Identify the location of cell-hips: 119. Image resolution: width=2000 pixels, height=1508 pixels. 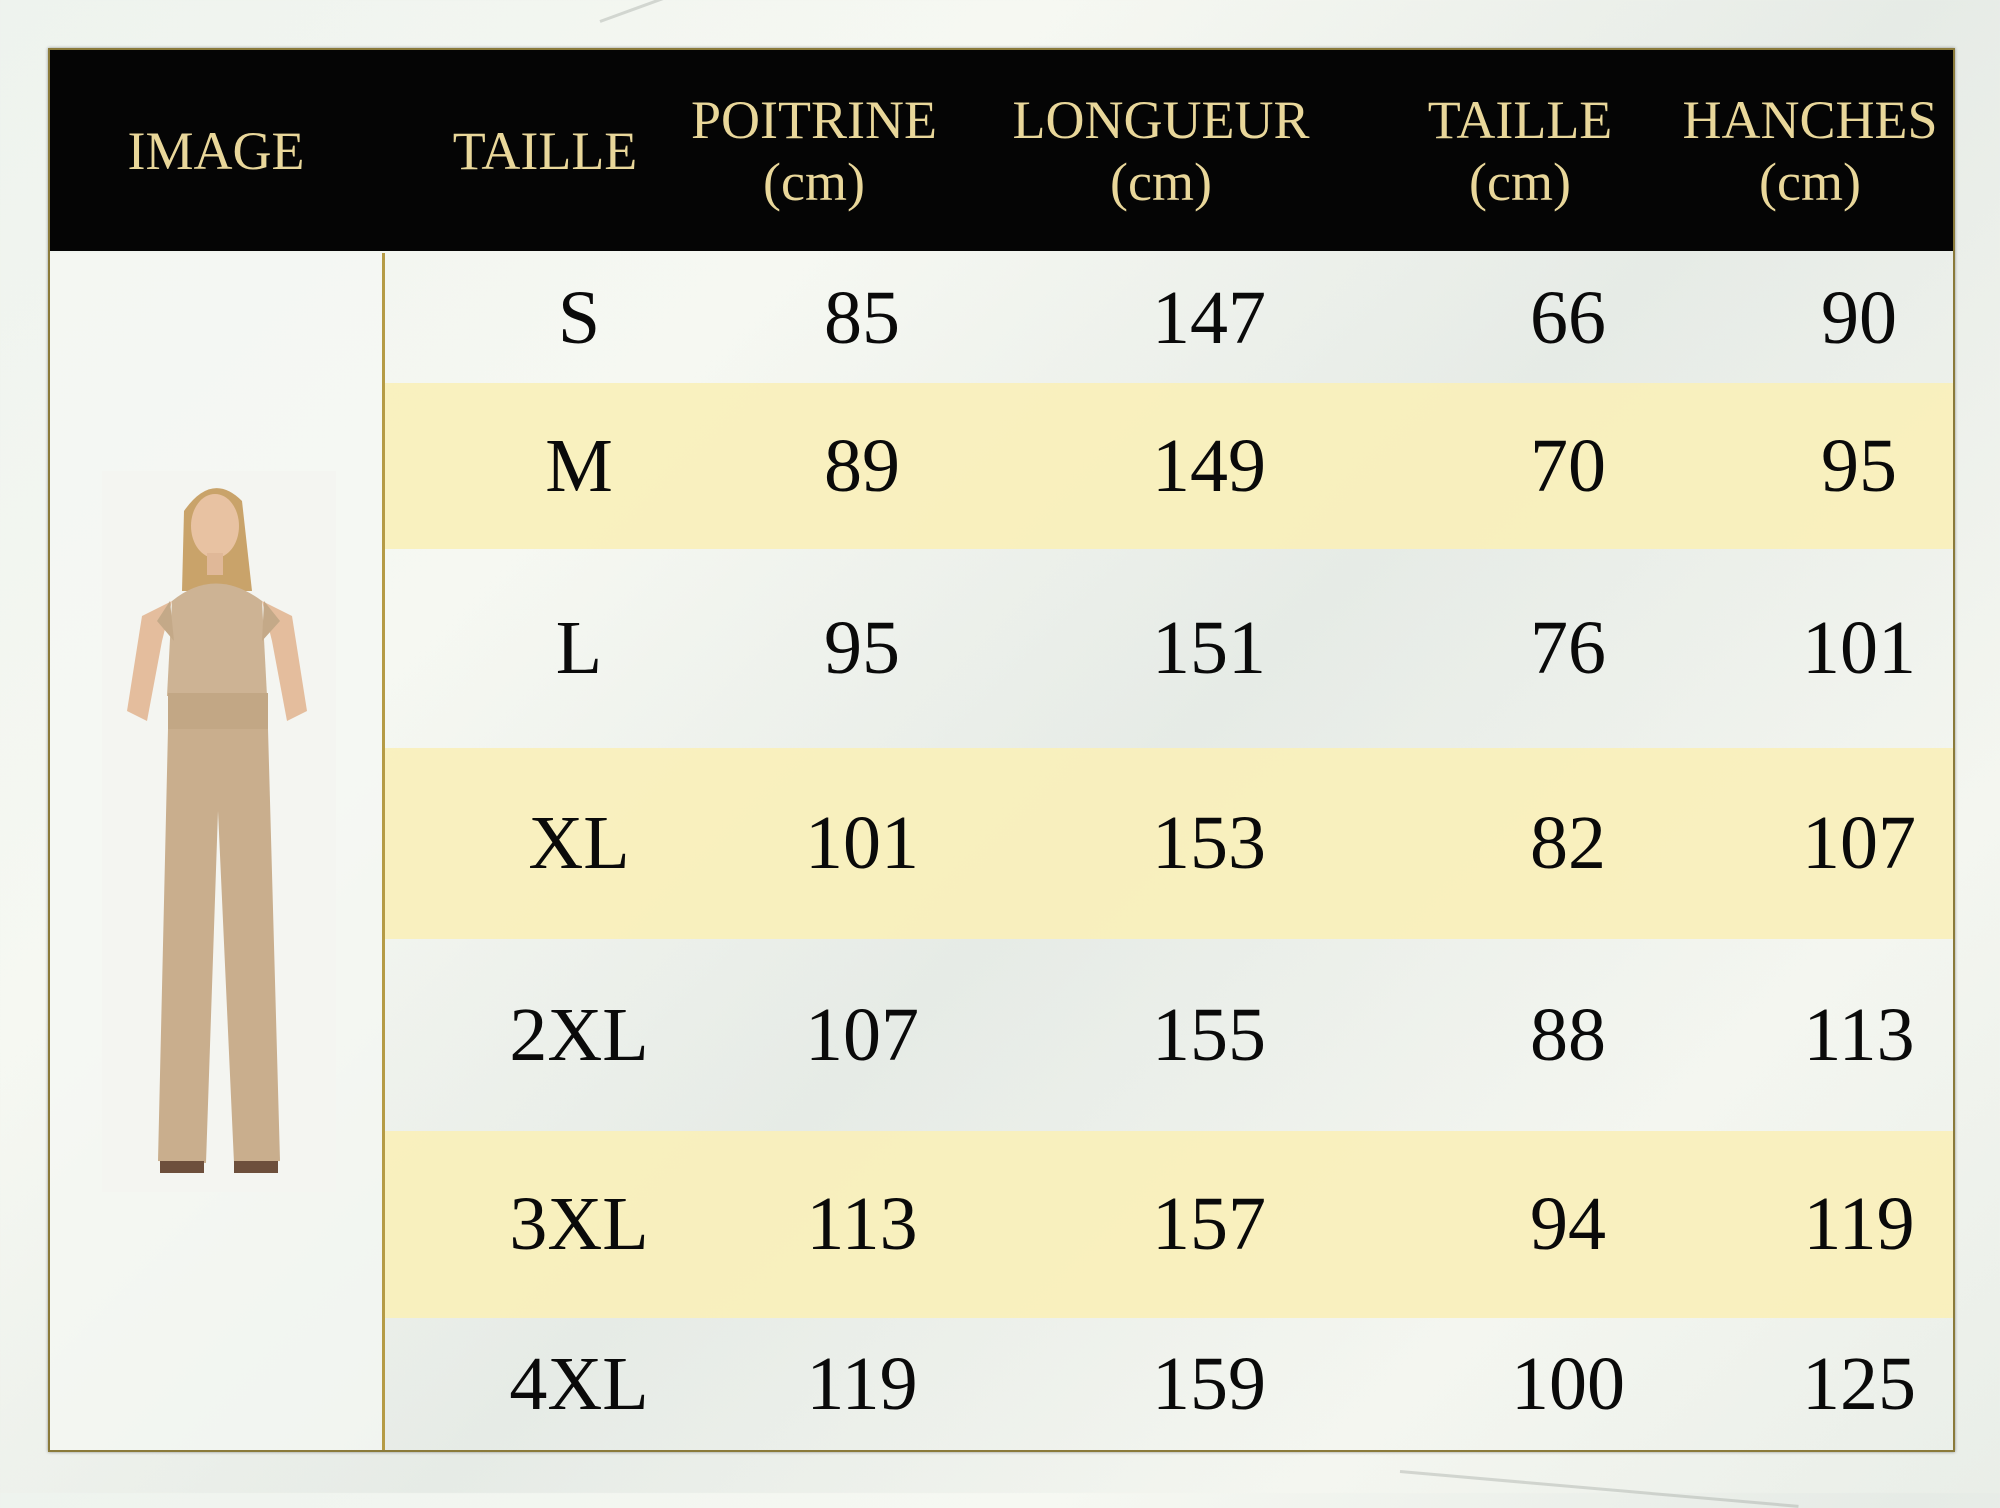
(1859, 1224).